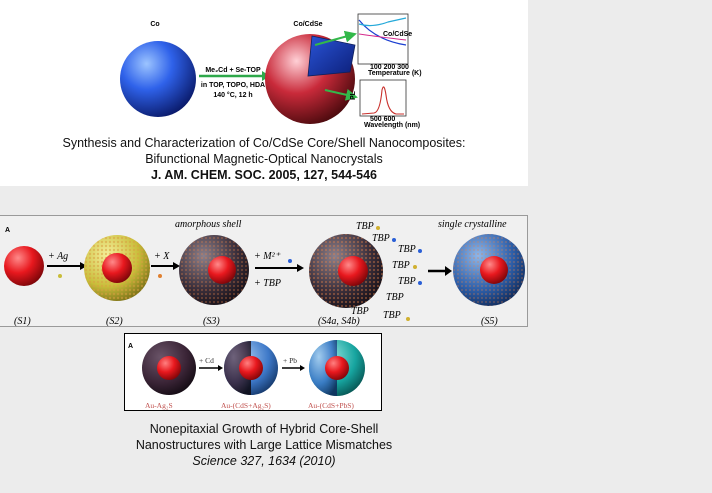  Describe the element at coordinates (24, 266) in the screenshot. I see `s1-core-sphere` at that location.